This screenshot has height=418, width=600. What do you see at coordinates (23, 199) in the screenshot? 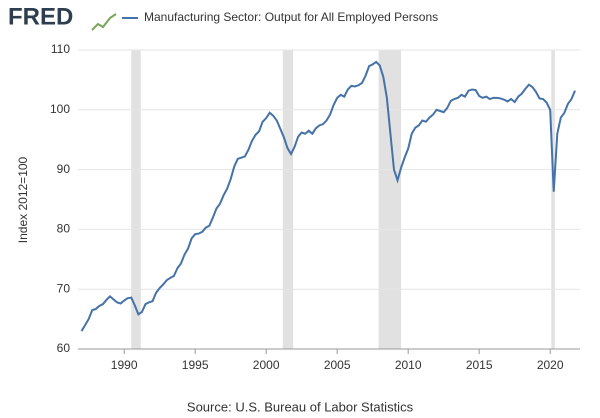
I see `y-axis-label: Index 2012=100` at bounding box center [23, 199].